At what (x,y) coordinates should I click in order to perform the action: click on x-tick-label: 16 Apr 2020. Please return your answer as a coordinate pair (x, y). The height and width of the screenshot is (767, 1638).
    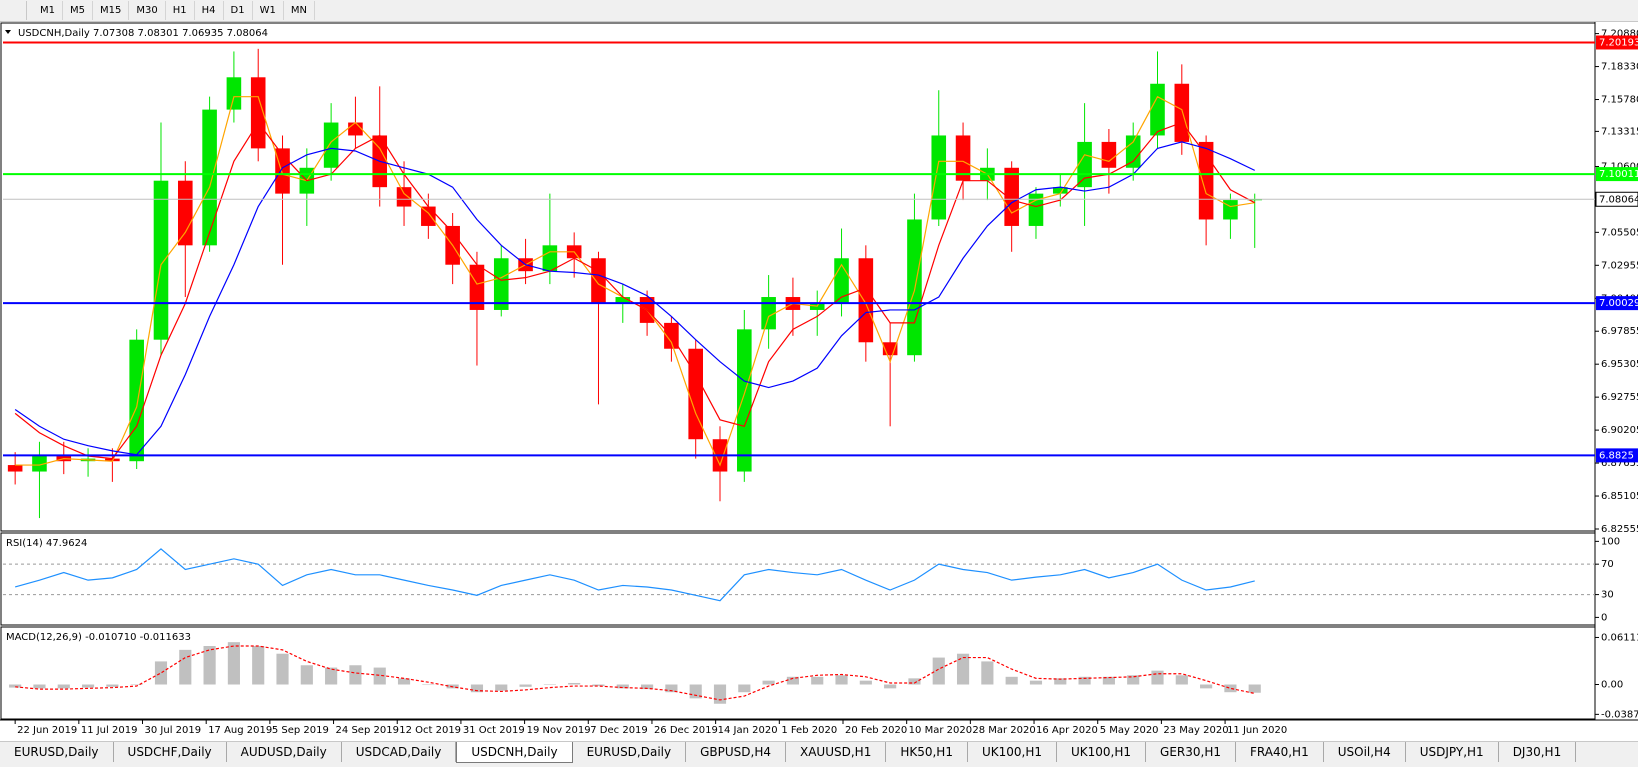
    Looking at the image, I should click on (1067, 730).